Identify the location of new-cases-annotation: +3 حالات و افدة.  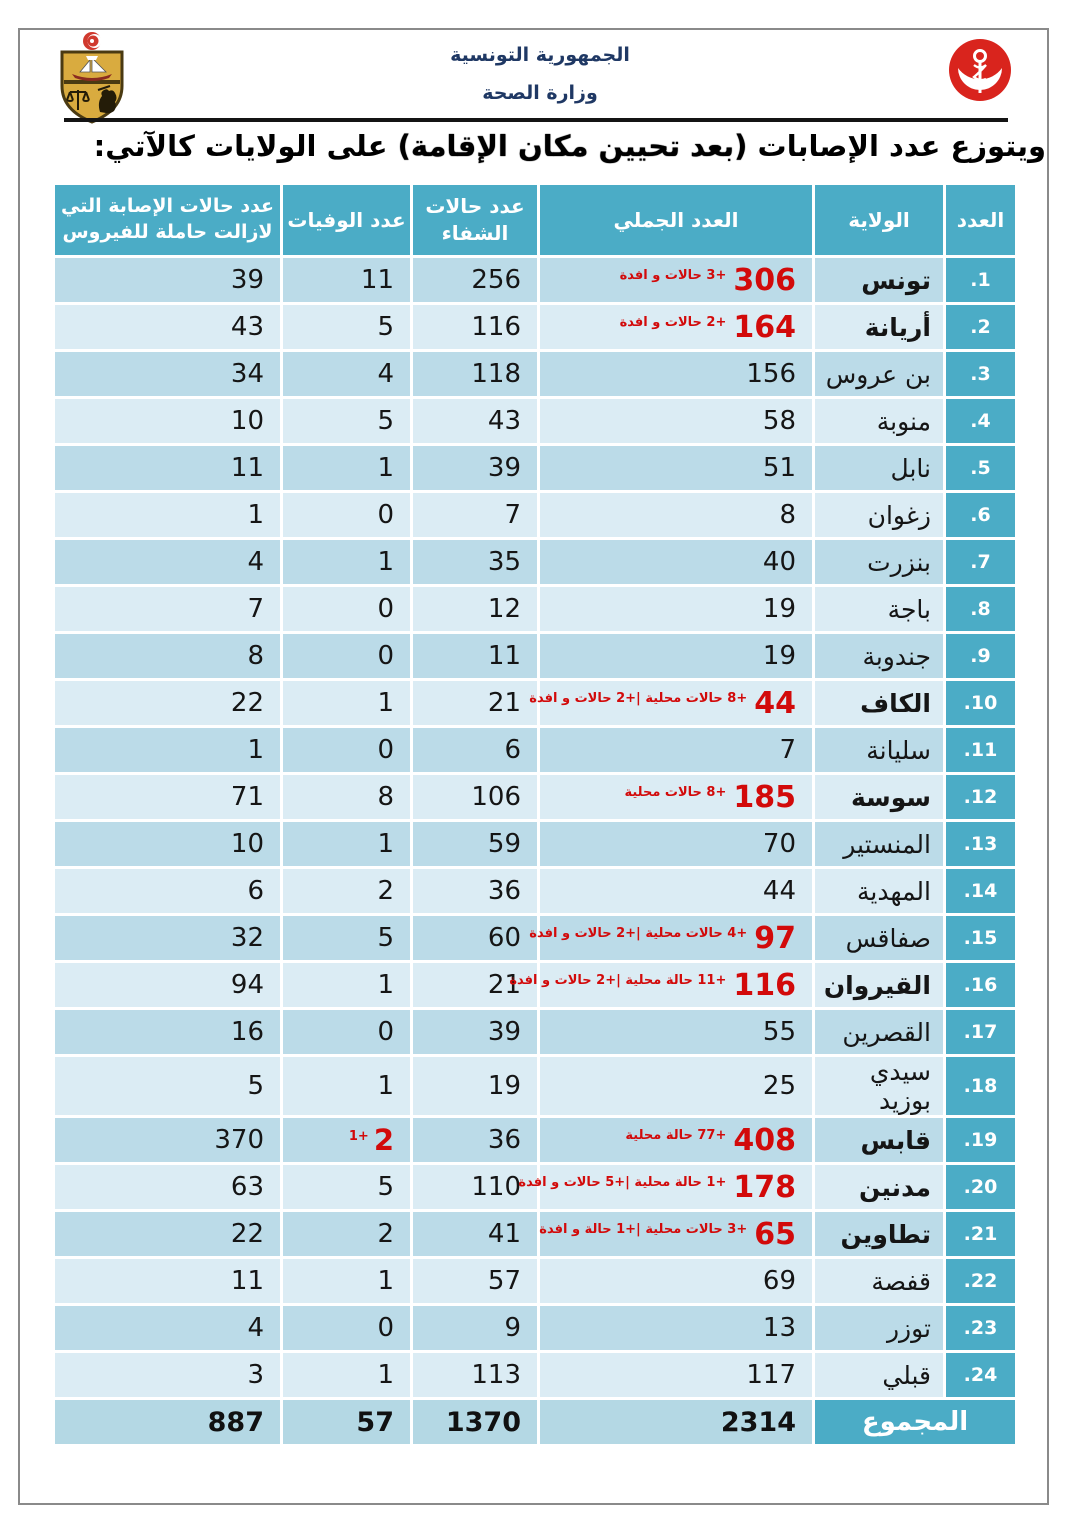
(673, 275).